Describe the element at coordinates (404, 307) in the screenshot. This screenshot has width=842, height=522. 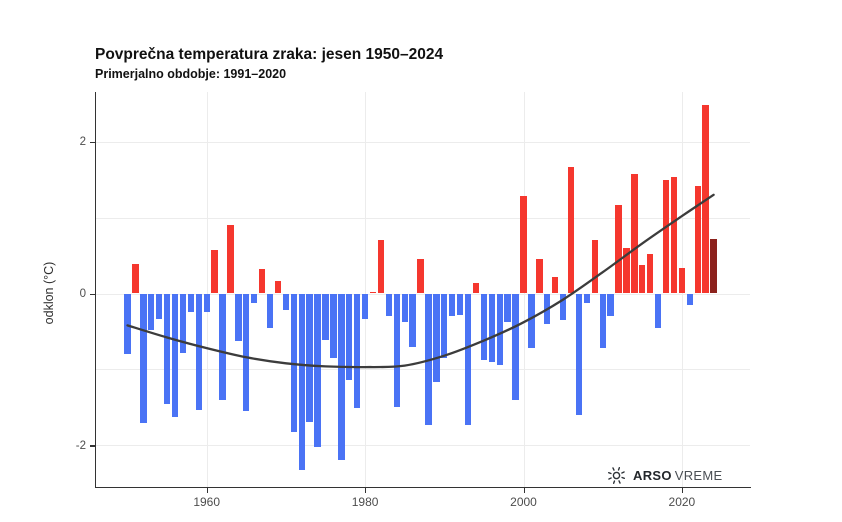
I see `bar-1985` at that location.